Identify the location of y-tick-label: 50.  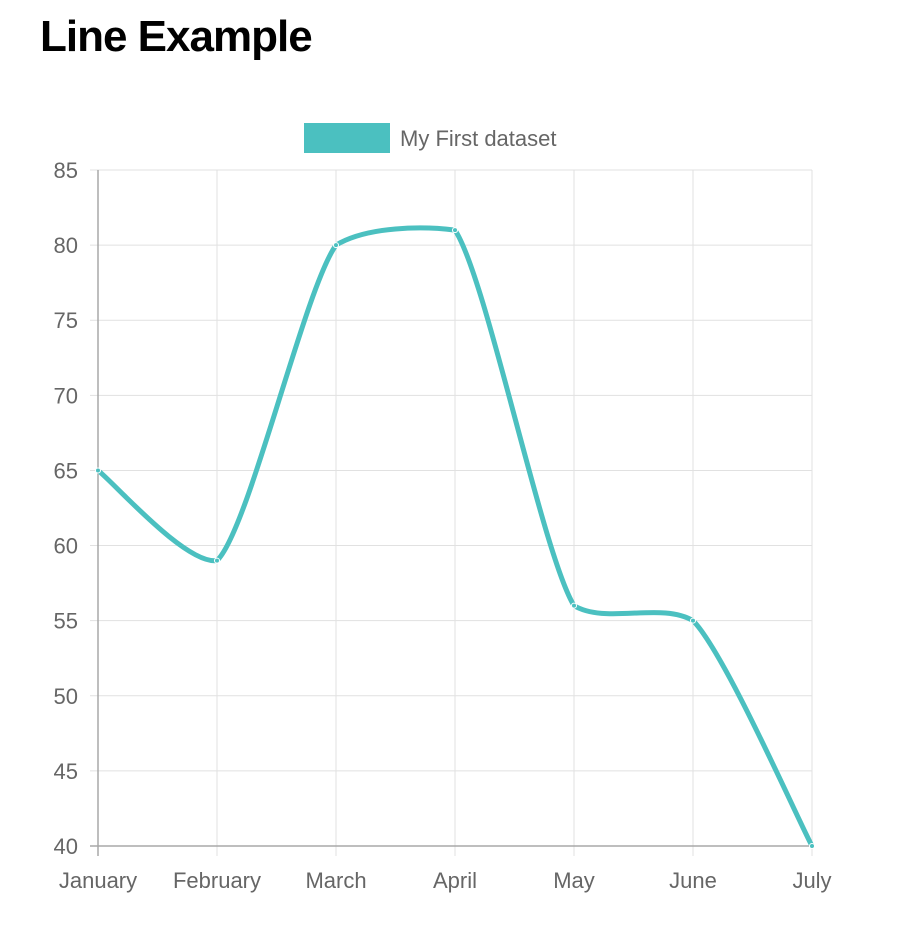
(66, 696).